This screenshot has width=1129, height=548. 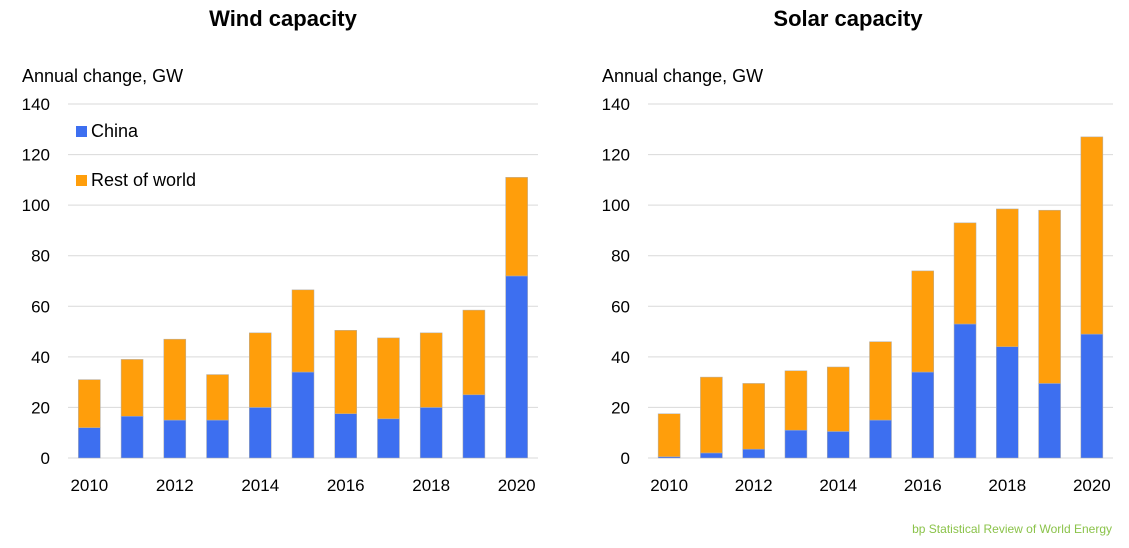 I want to click on chart-title: Solar capacity, so click(x=848, y=18).